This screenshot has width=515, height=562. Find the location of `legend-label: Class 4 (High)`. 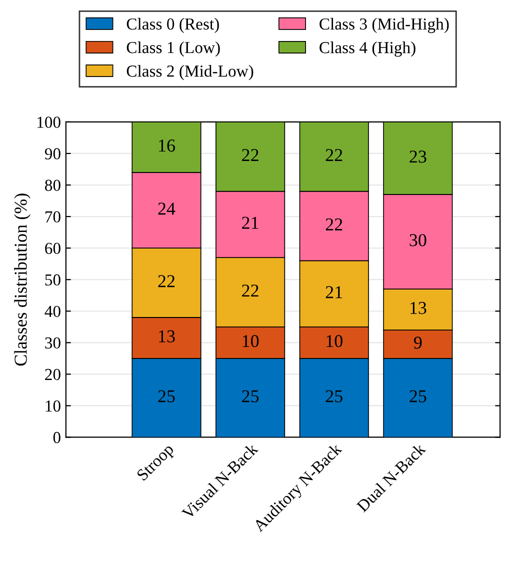

legend-label: Class 4 (High) is located at coordinates (368, 49).